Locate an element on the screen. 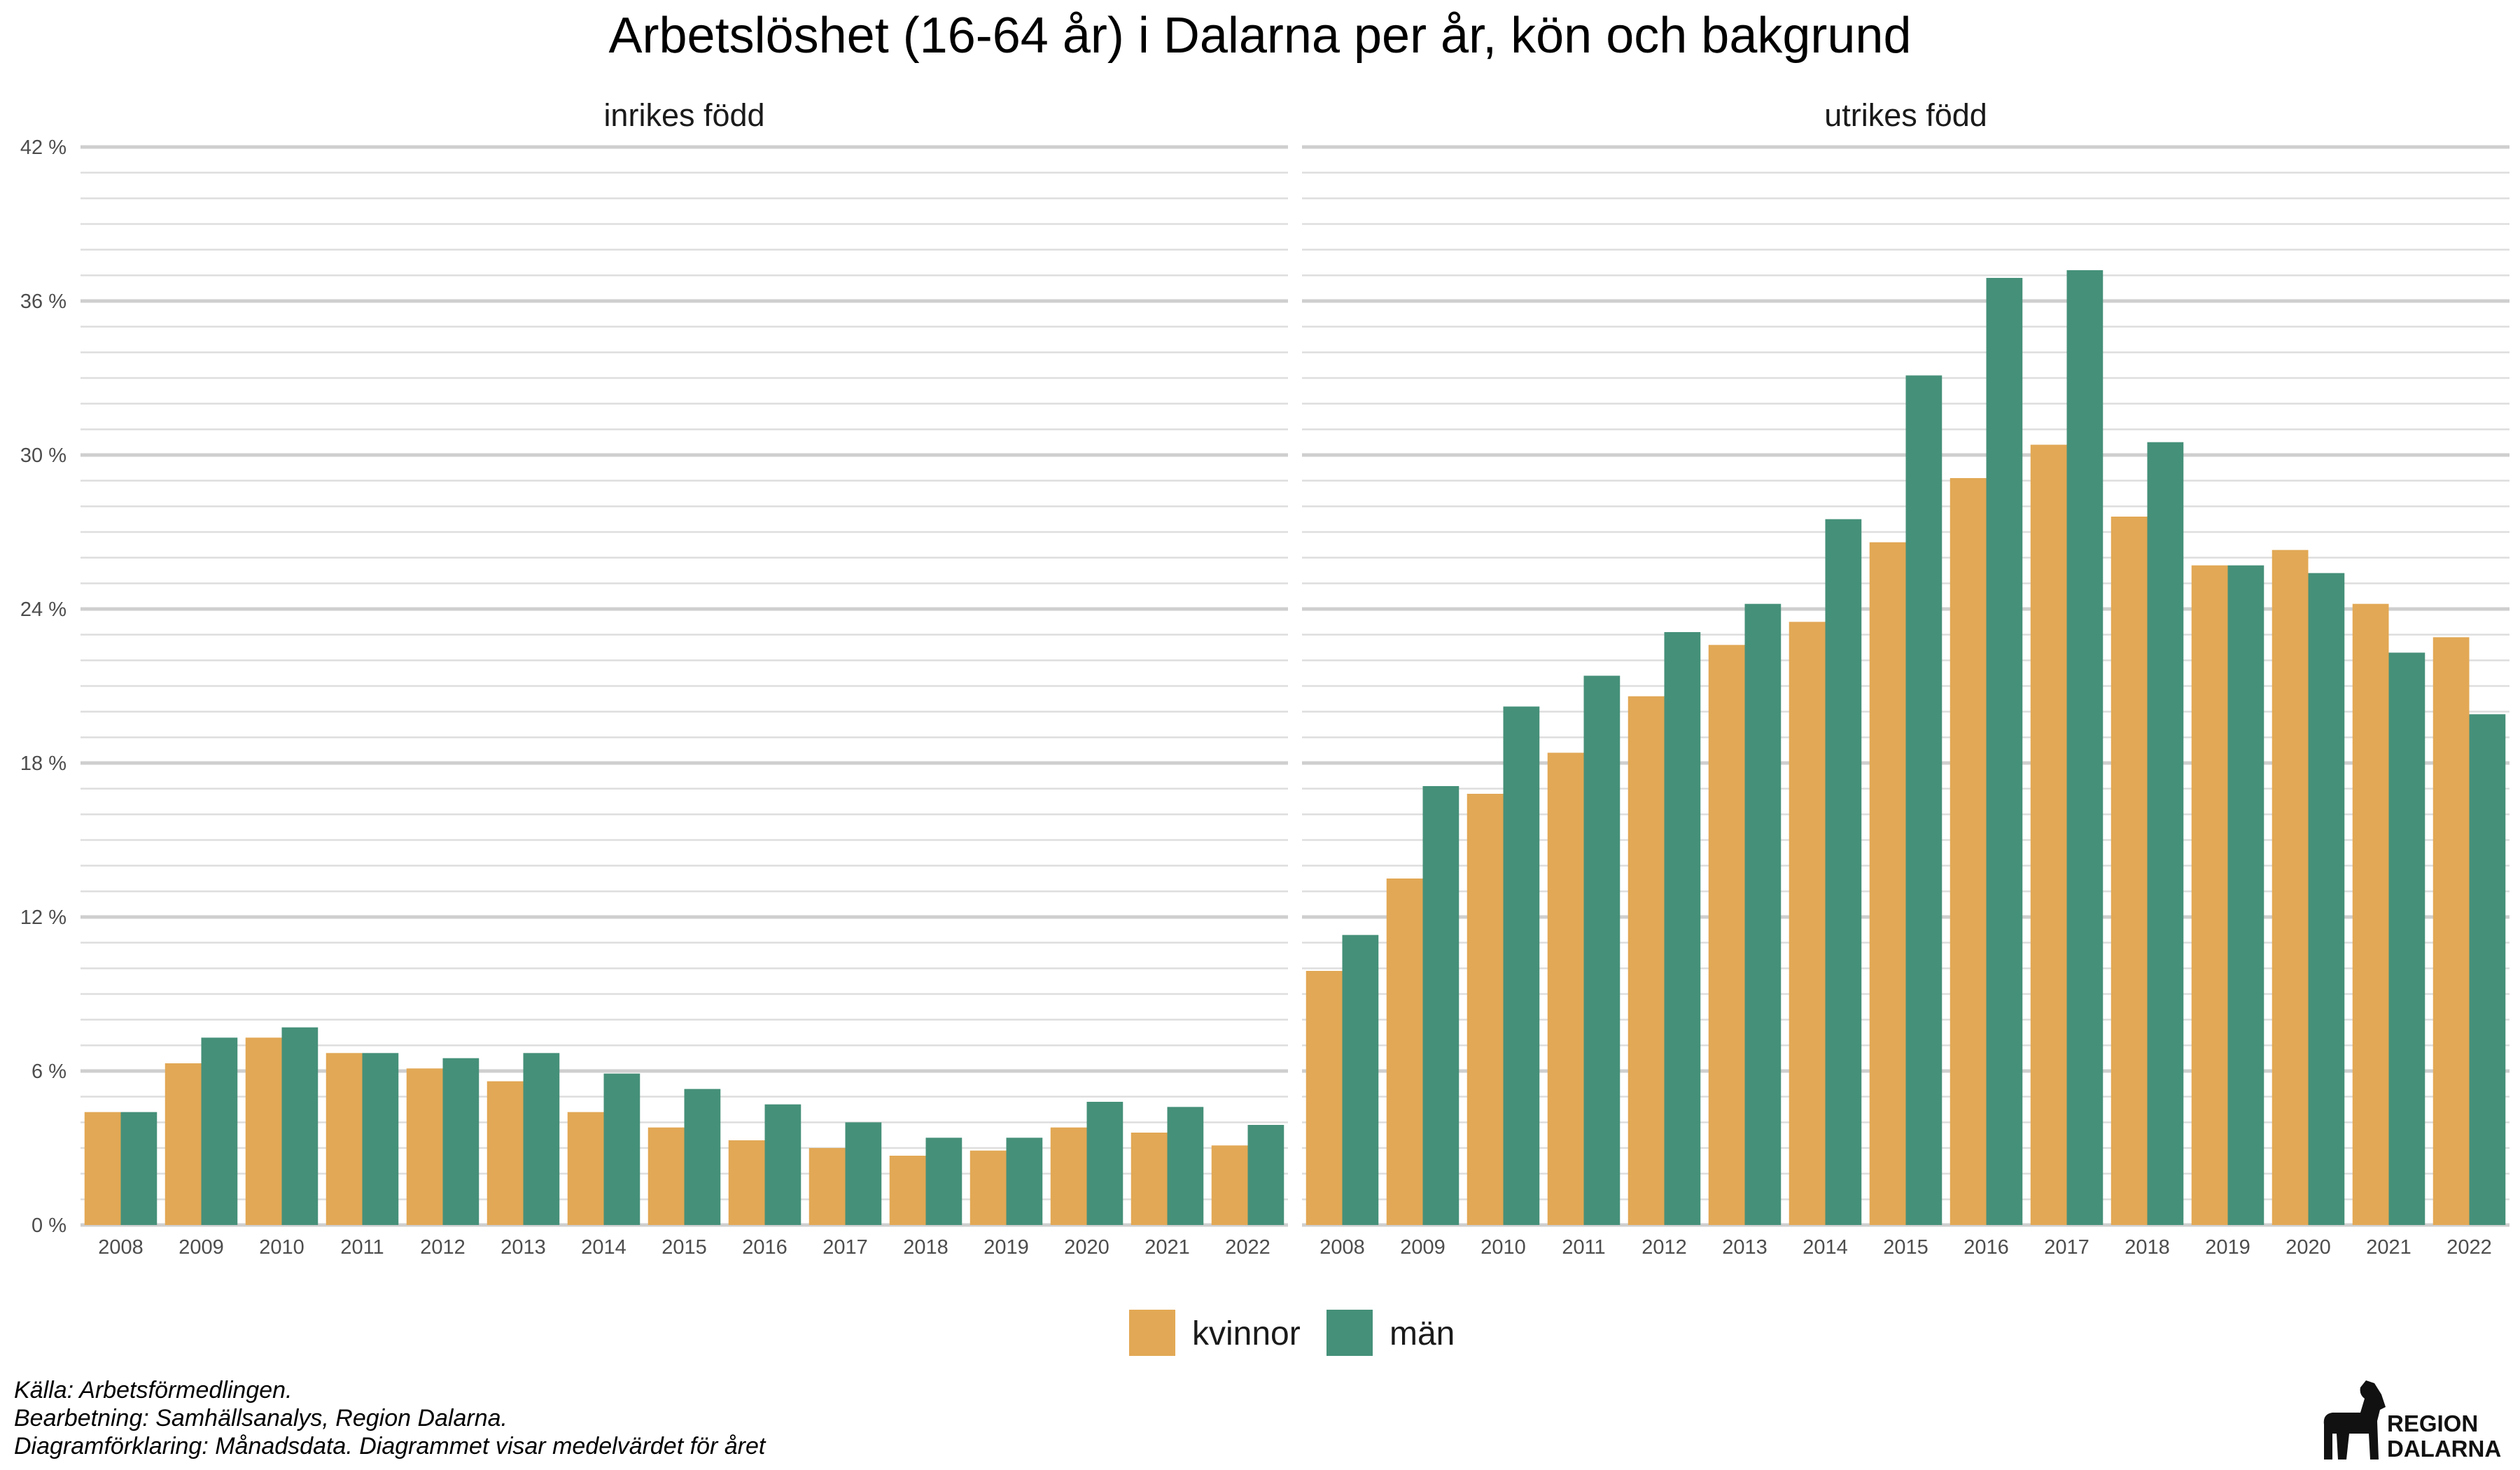 This screenshot has height=1470, width=2520. y-tick-label: 30 % is located at coordinates (43, 455).